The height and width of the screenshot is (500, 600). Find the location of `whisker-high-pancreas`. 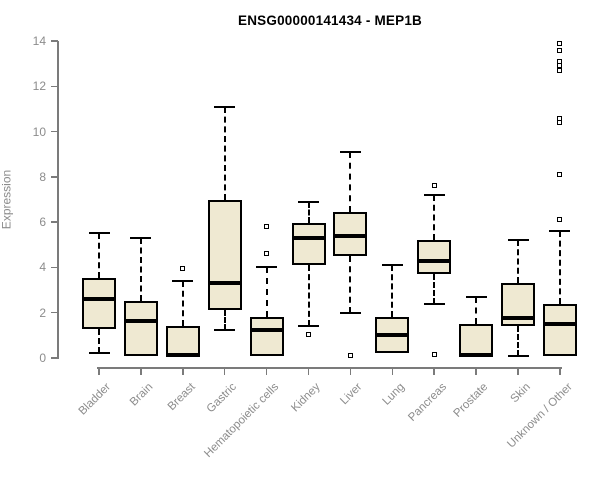

whisker-high-pancreas is located at coordinates (434, 217).